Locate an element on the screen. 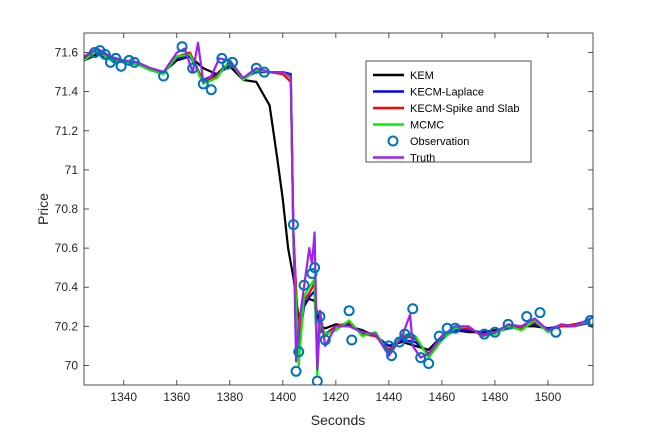 The width and height of the screenshot is (651, 435). legend-entry-label: KECM-Laplace is located at coordinates (447, 93).